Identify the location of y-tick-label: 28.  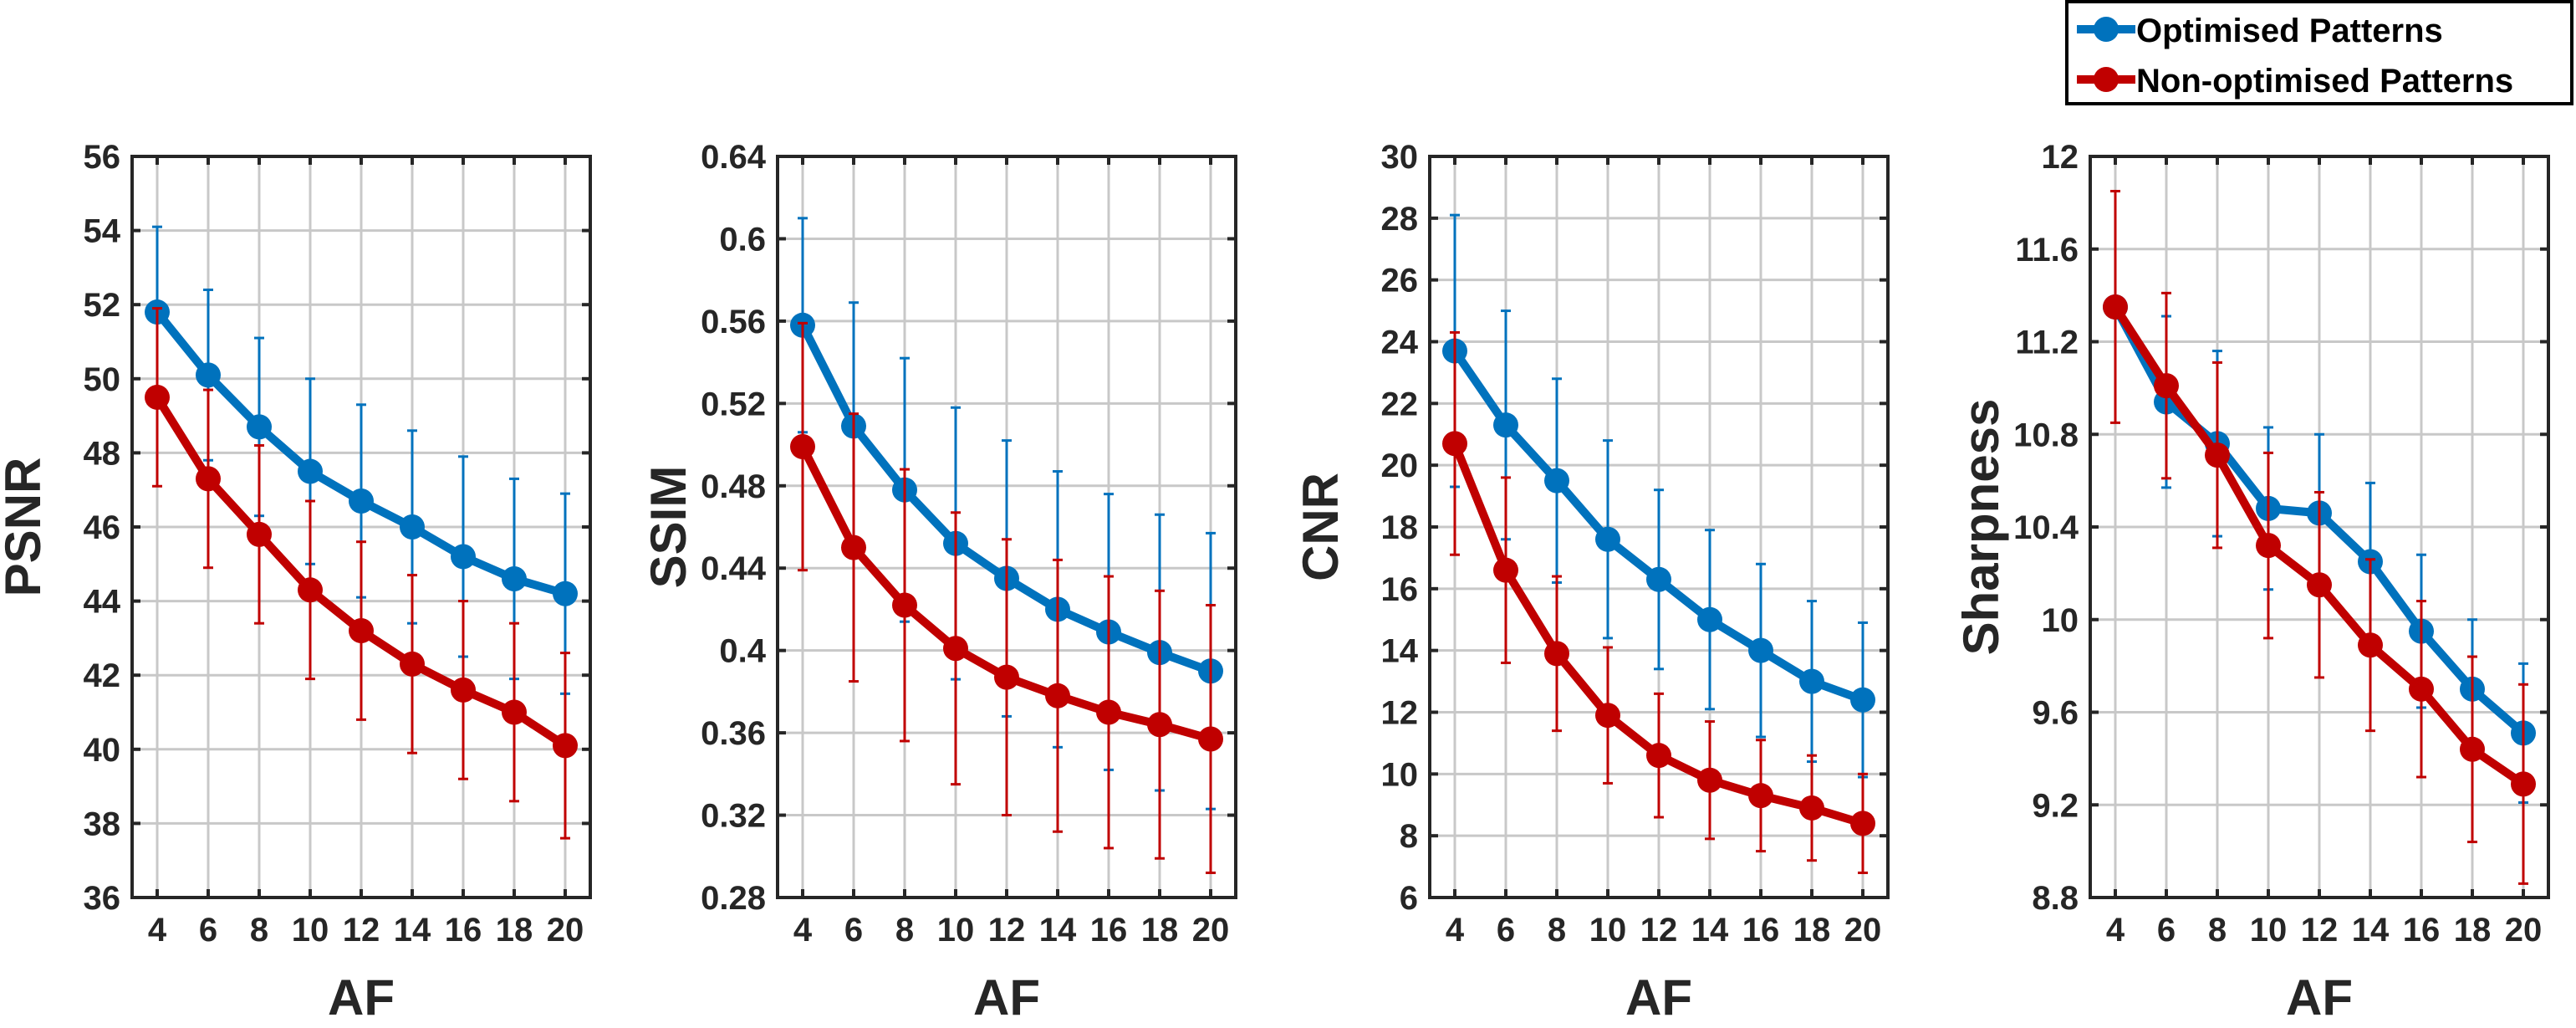
(1400, 219).